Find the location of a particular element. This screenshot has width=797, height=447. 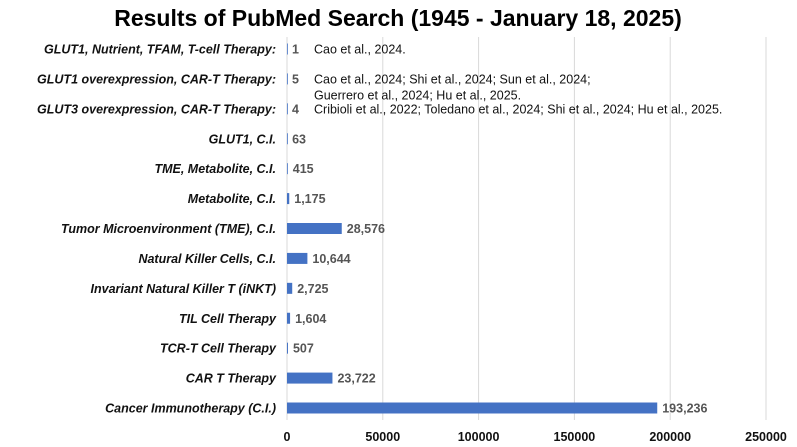

category-label: GLUT1, C.I. is located at coordinates (242, 139).